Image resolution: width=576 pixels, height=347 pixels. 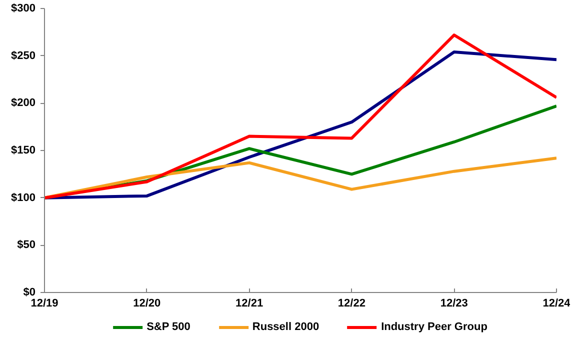 What do you see at coordinates (29, 292) in the screenshot?
I see `y-tick-label: $0` at bounding box center [29, 292].